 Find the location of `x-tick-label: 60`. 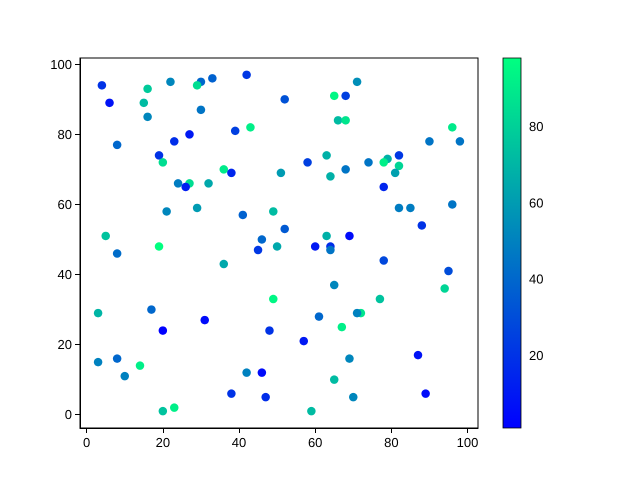

x-tick-label: 60 is located at coordinates (315, 442).